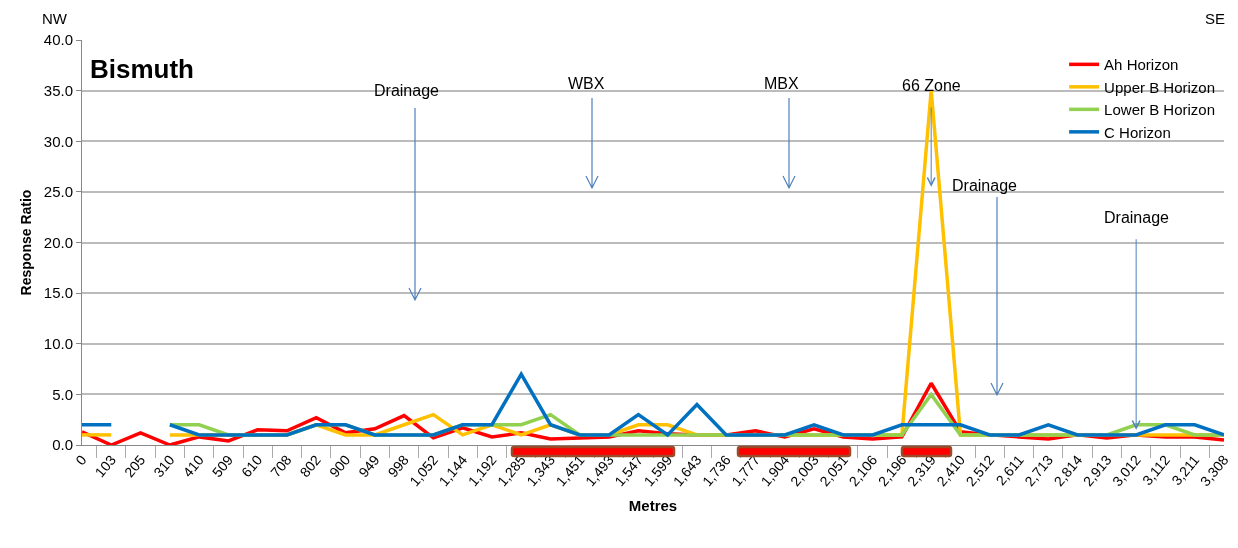 The height and width of the screenshot is (548, 1238). Describe the element at coordinates (310, 466) in the screenshot. I see `x-tick-label: 802` at that location.